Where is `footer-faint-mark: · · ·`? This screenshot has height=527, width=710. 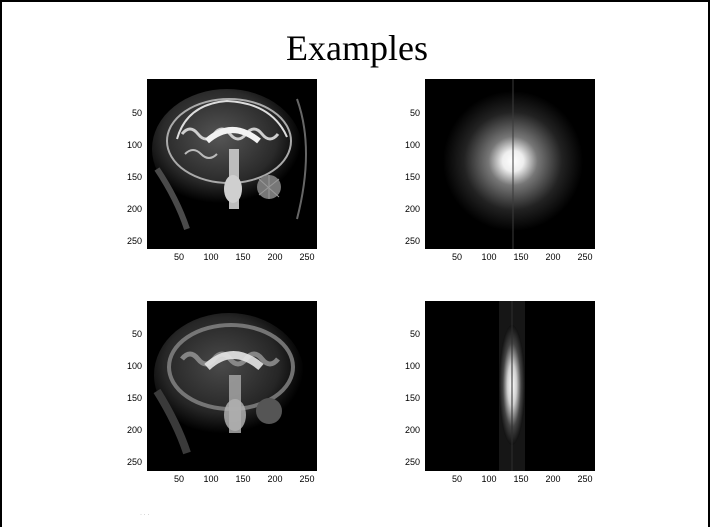
footer-faint-mark: · · · is located at coordinates (145, 515).